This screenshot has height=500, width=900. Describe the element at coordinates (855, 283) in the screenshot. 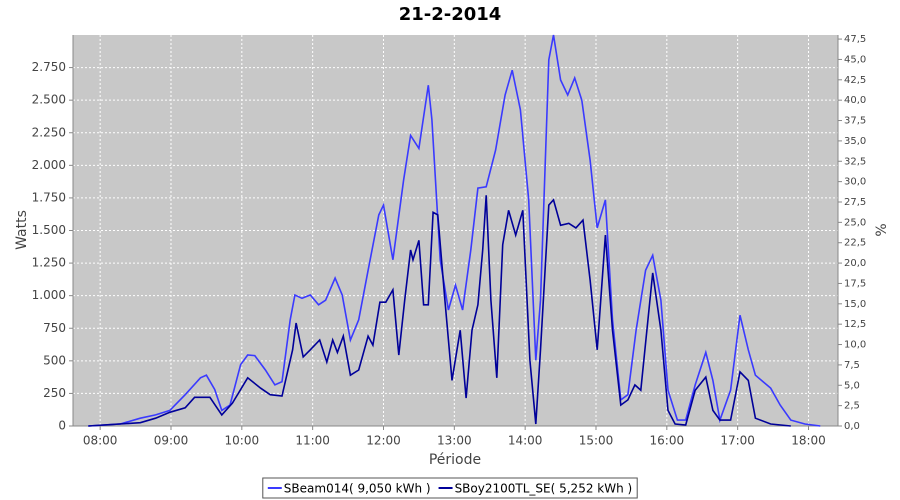

I see `y2-tick-label: 17,5` at that location.